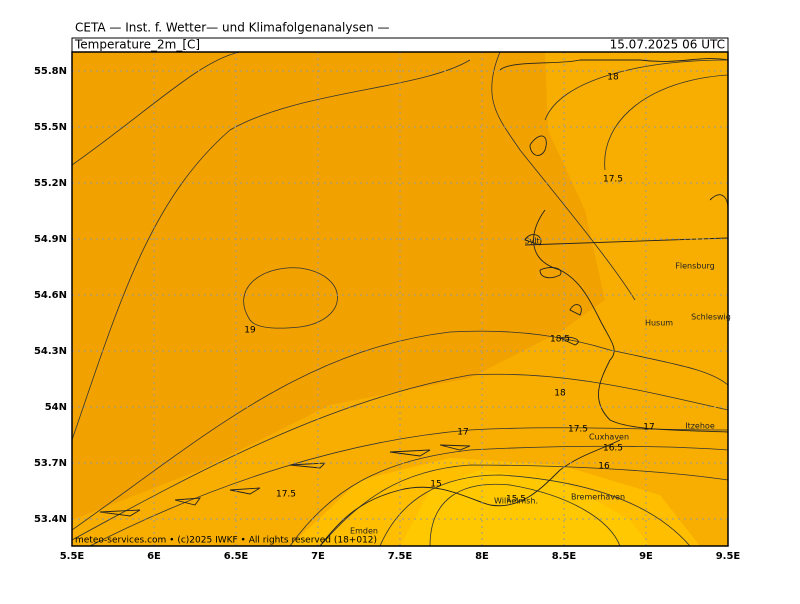 Image resolution: width=800 pixels, height=604 pixels. I want to click on y-tick-label: 54.9N, so click(50, 239).